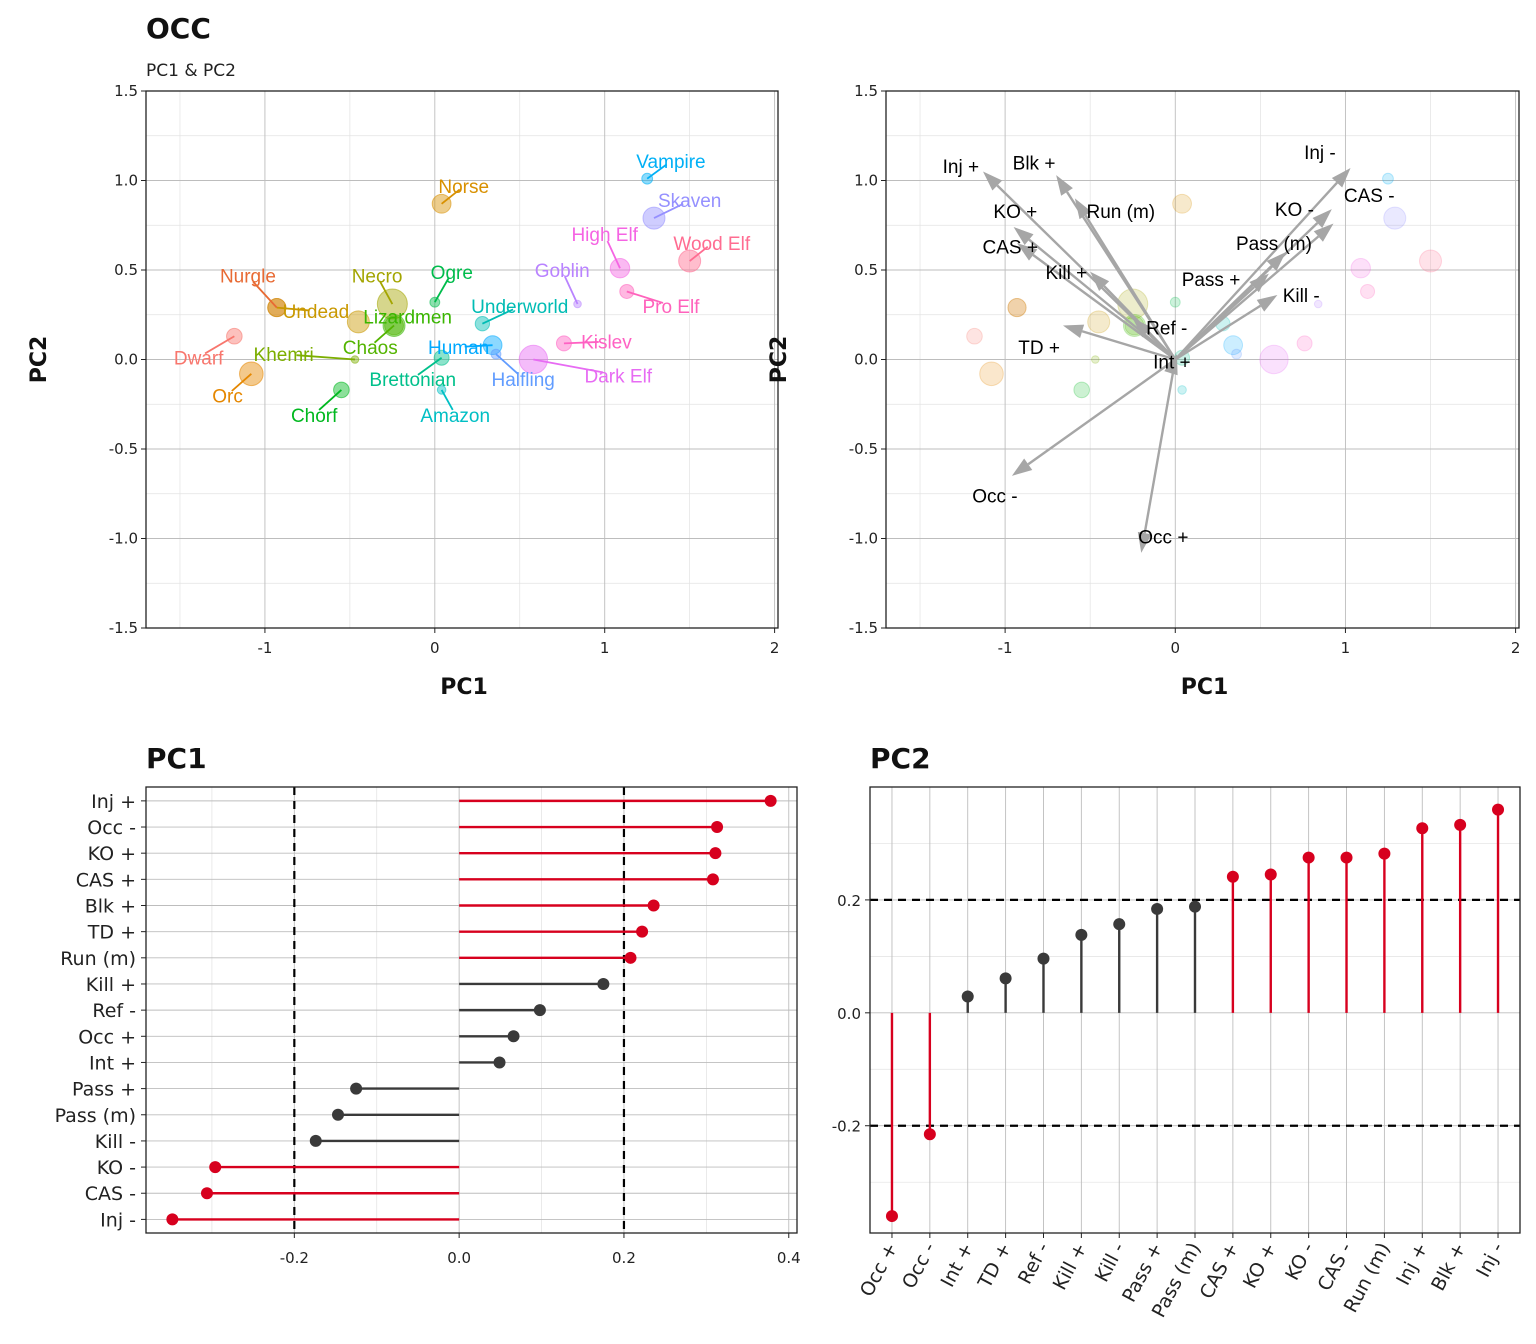 The height and width of the screenshot is (1344, 1536). Describe the element at coordinates (866, 270) in the screenshot. I see `y-tick-label: 0.5` at that location.